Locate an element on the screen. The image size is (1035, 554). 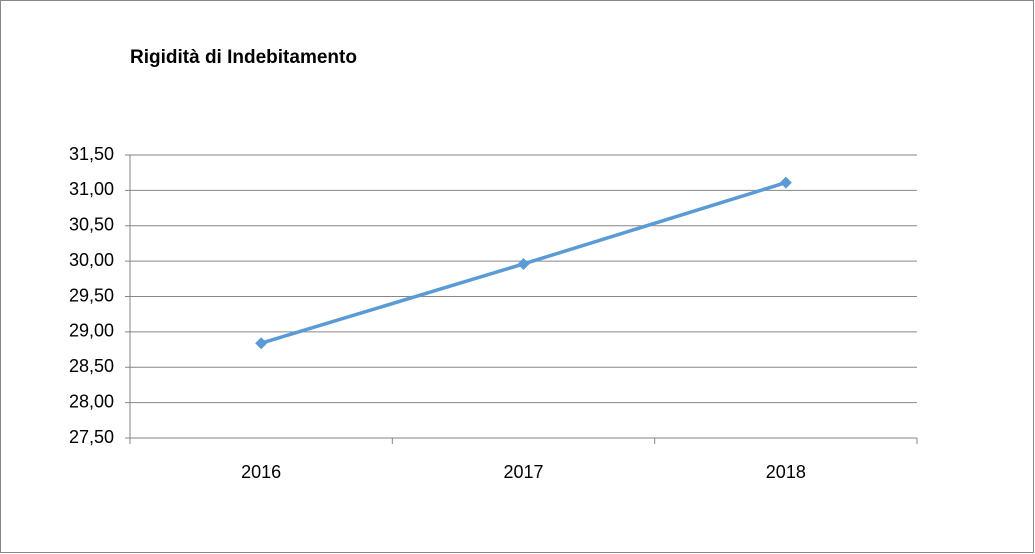
y-tick-label: 27,50 is located at coordinates (91, 437).